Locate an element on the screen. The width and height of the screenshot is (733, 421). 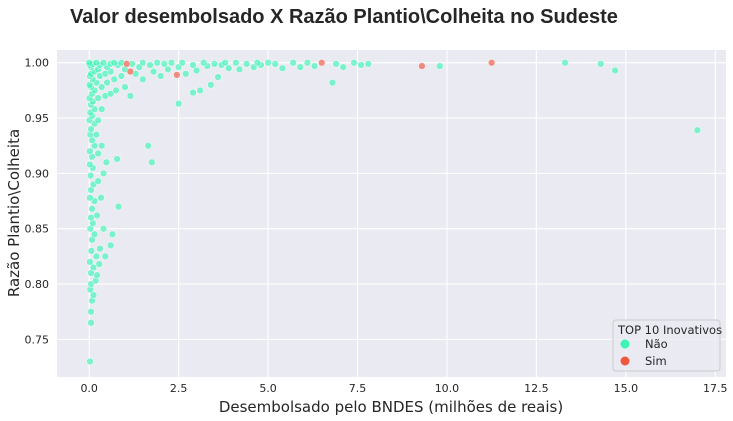
legend: TOP 10 Inovativos Não Sim is located at coordinates (667, 345).